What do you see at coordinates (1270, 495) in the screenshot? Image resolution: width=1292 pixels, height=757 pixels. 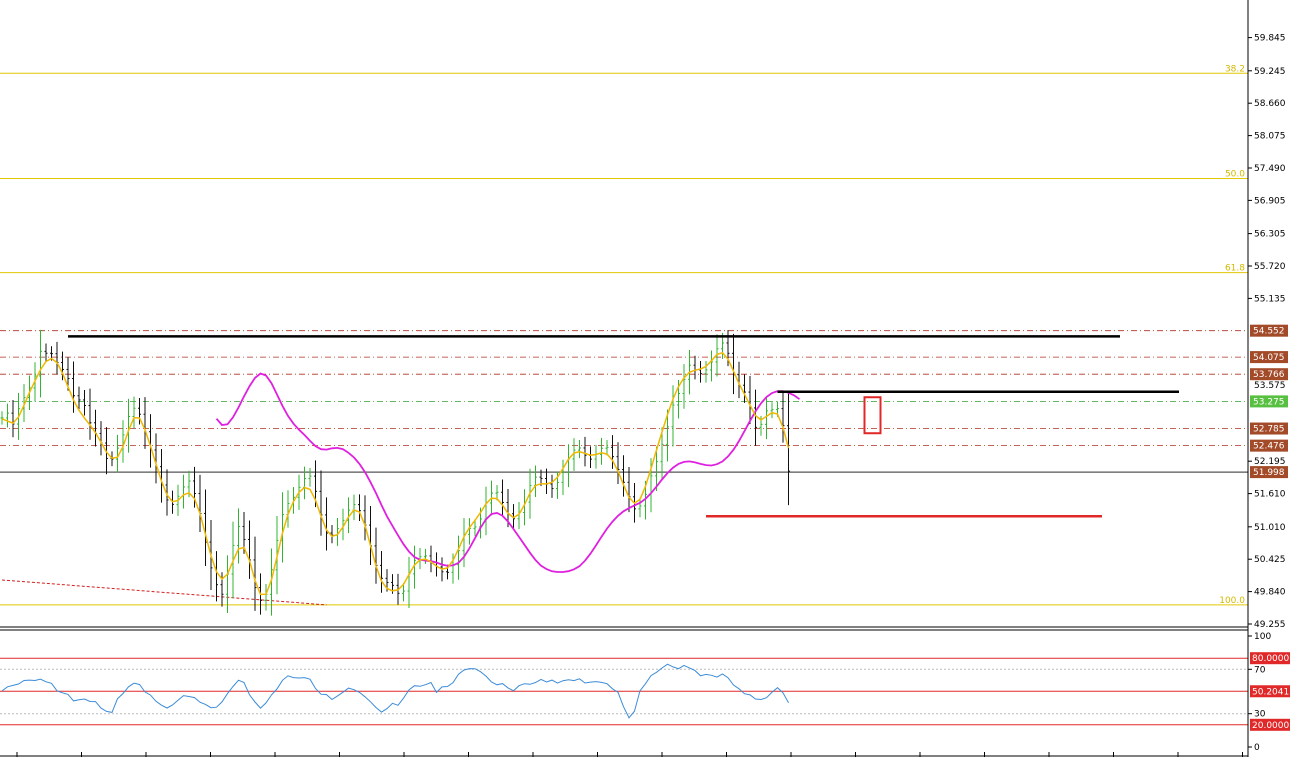 I see `price-axis-label: 51.610` at bounding box center [1270, 495].